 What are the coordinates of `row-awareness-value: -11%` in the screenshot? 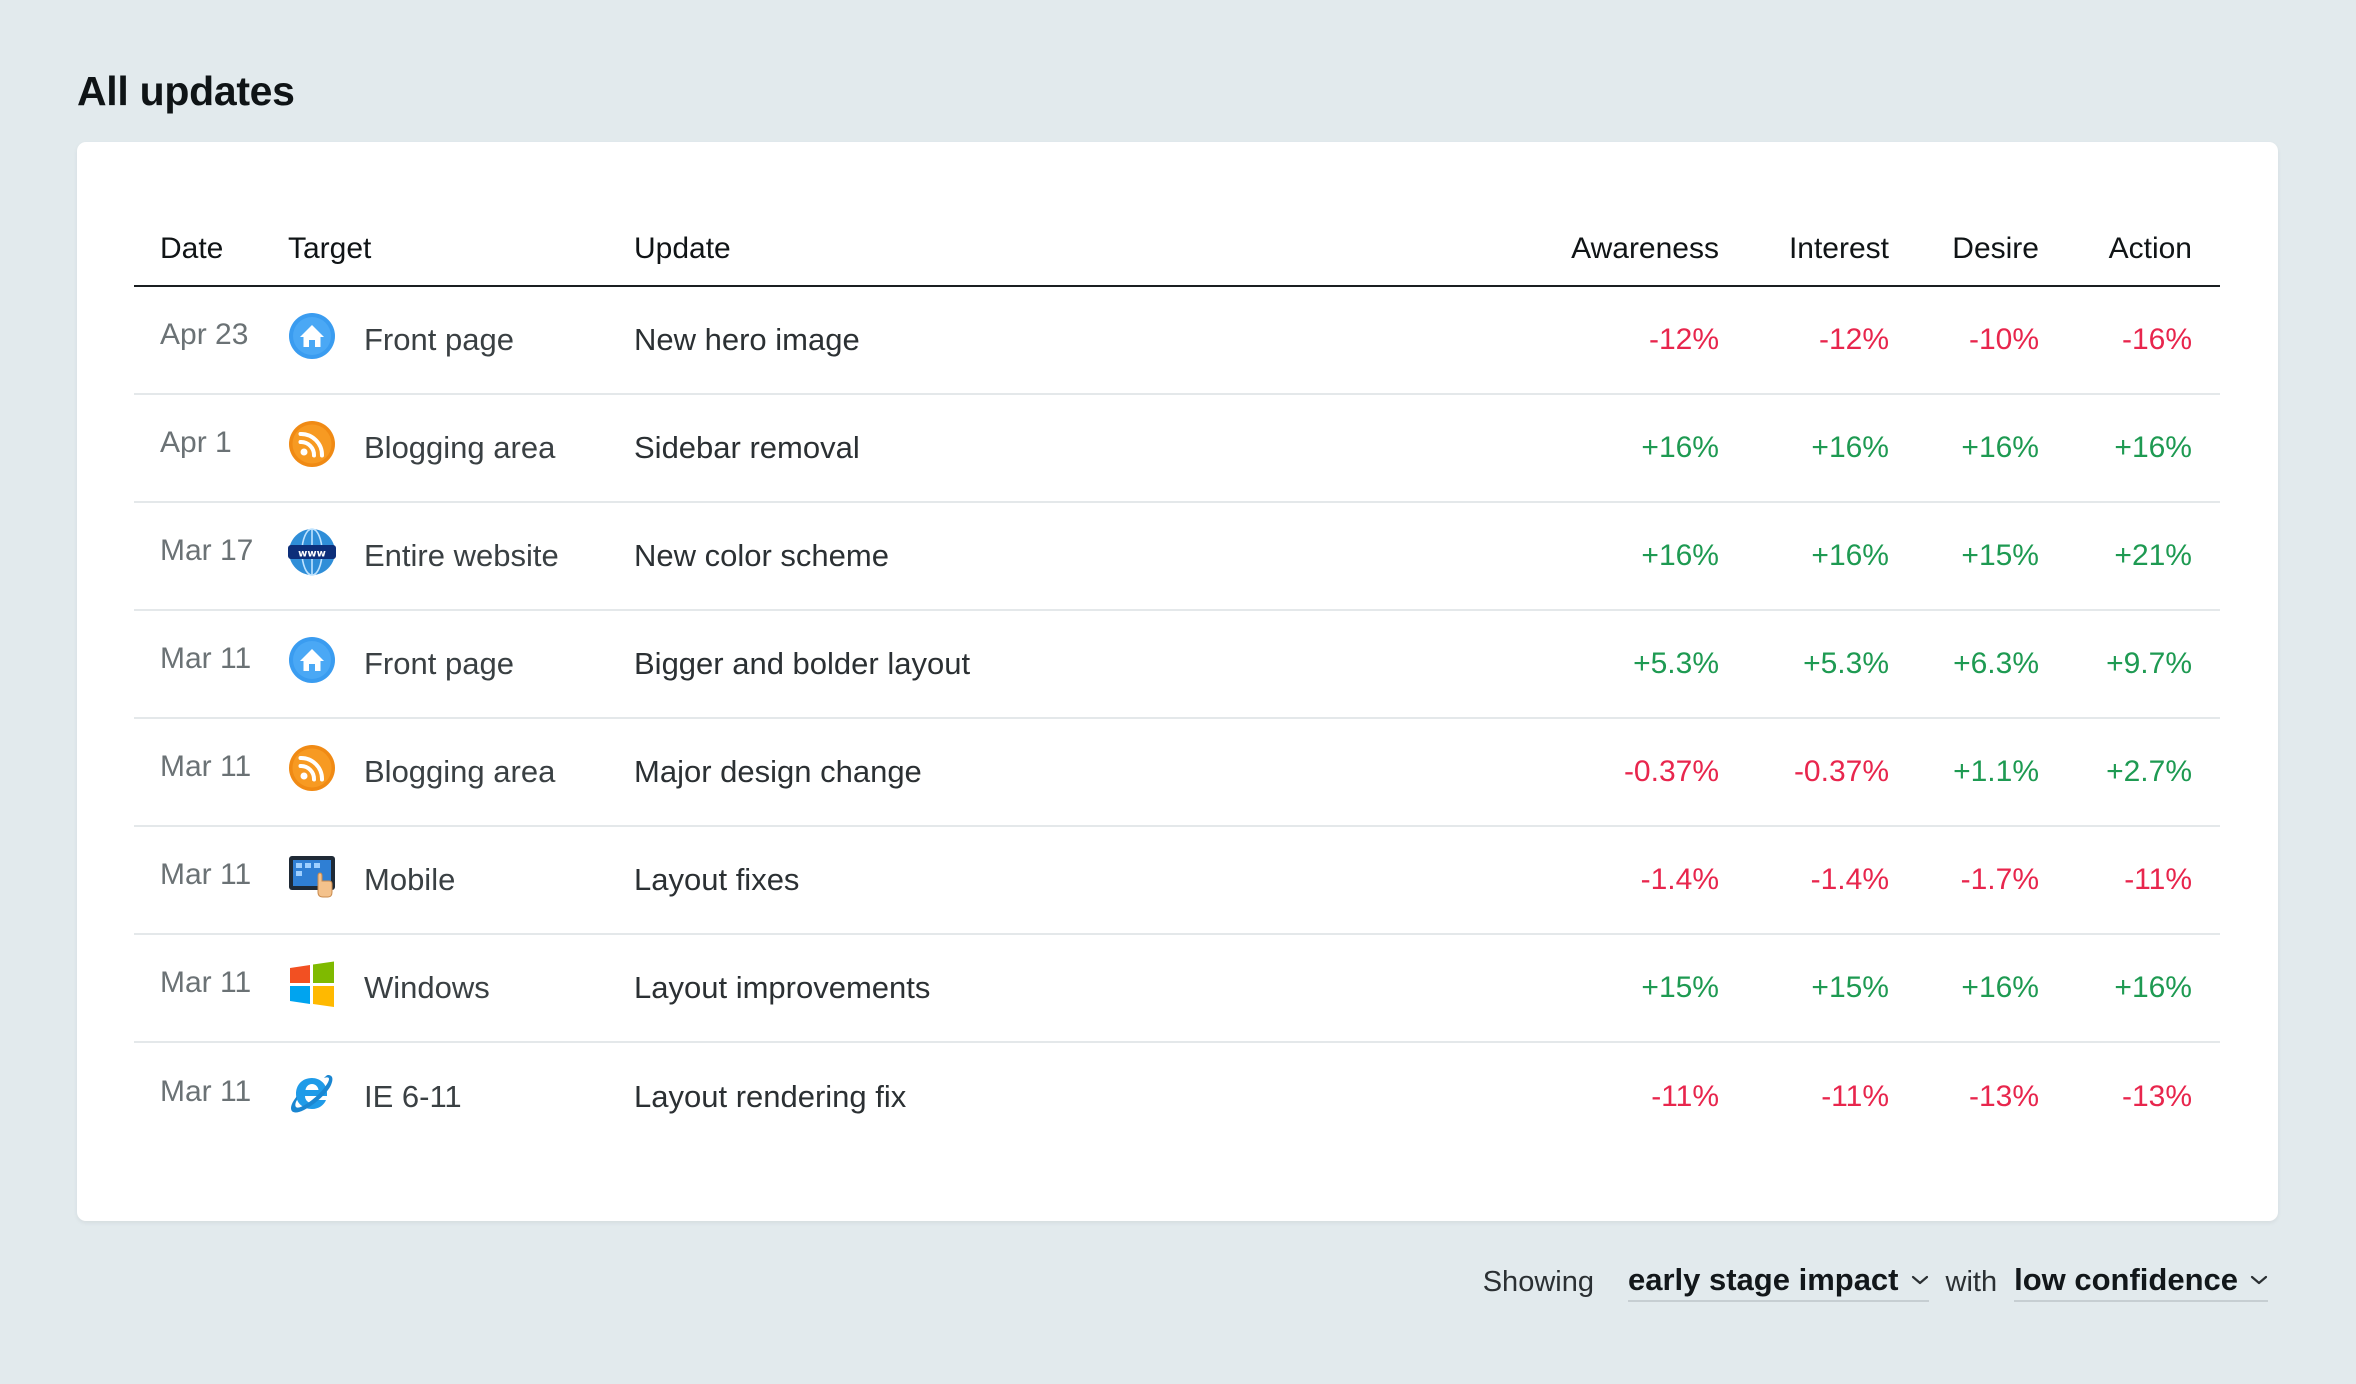 It's located at (1685, 1096).